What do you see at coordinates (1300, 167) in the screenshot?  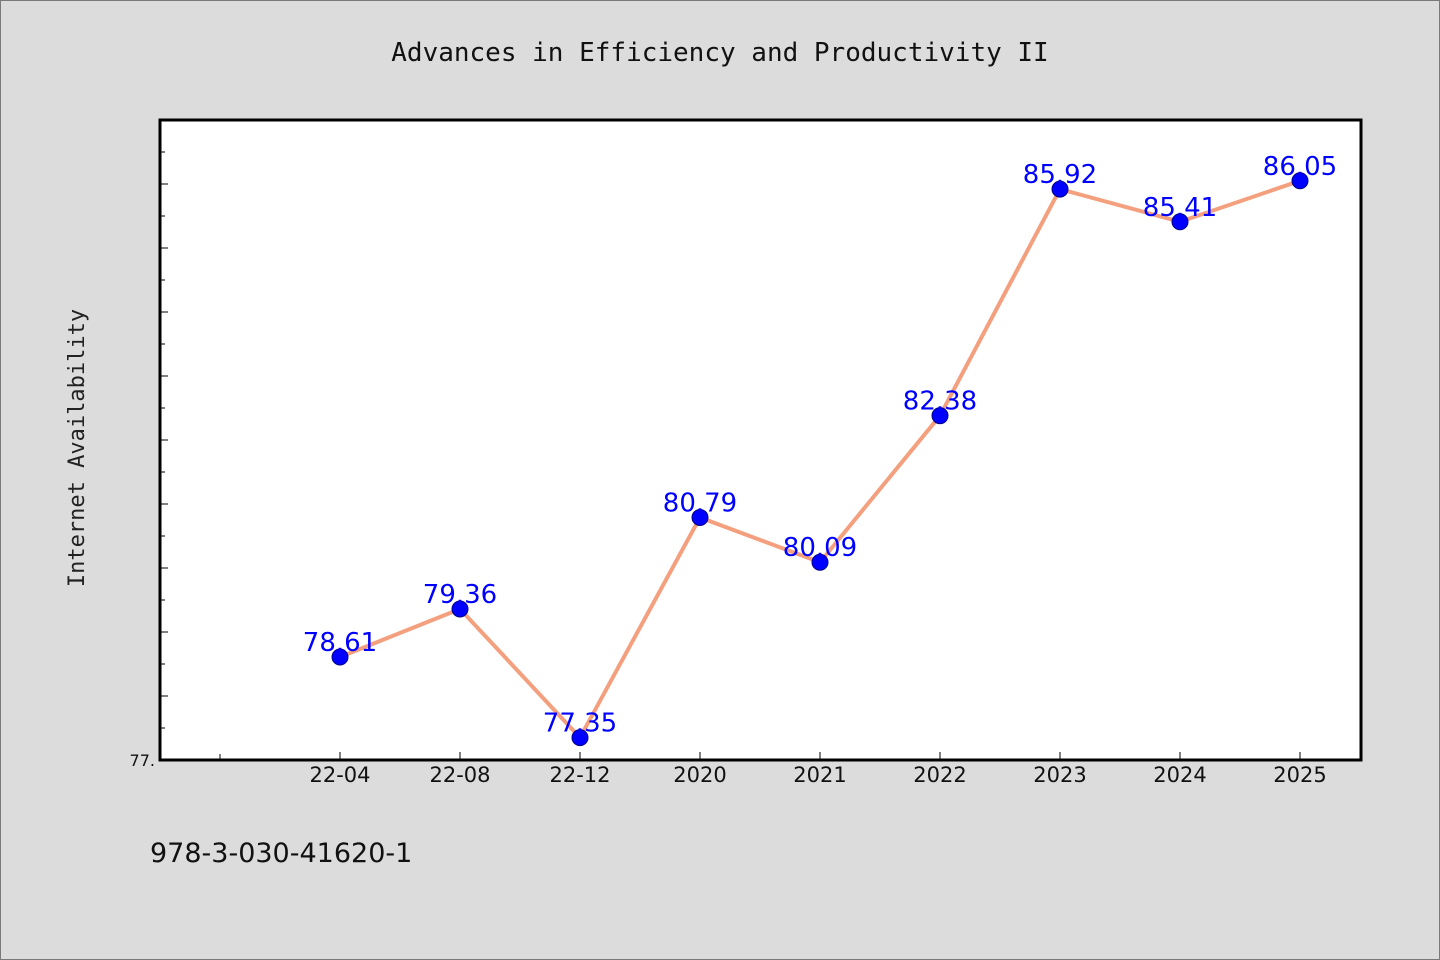 I see `data-label: 86.05` at bounding box center [1300, 167].